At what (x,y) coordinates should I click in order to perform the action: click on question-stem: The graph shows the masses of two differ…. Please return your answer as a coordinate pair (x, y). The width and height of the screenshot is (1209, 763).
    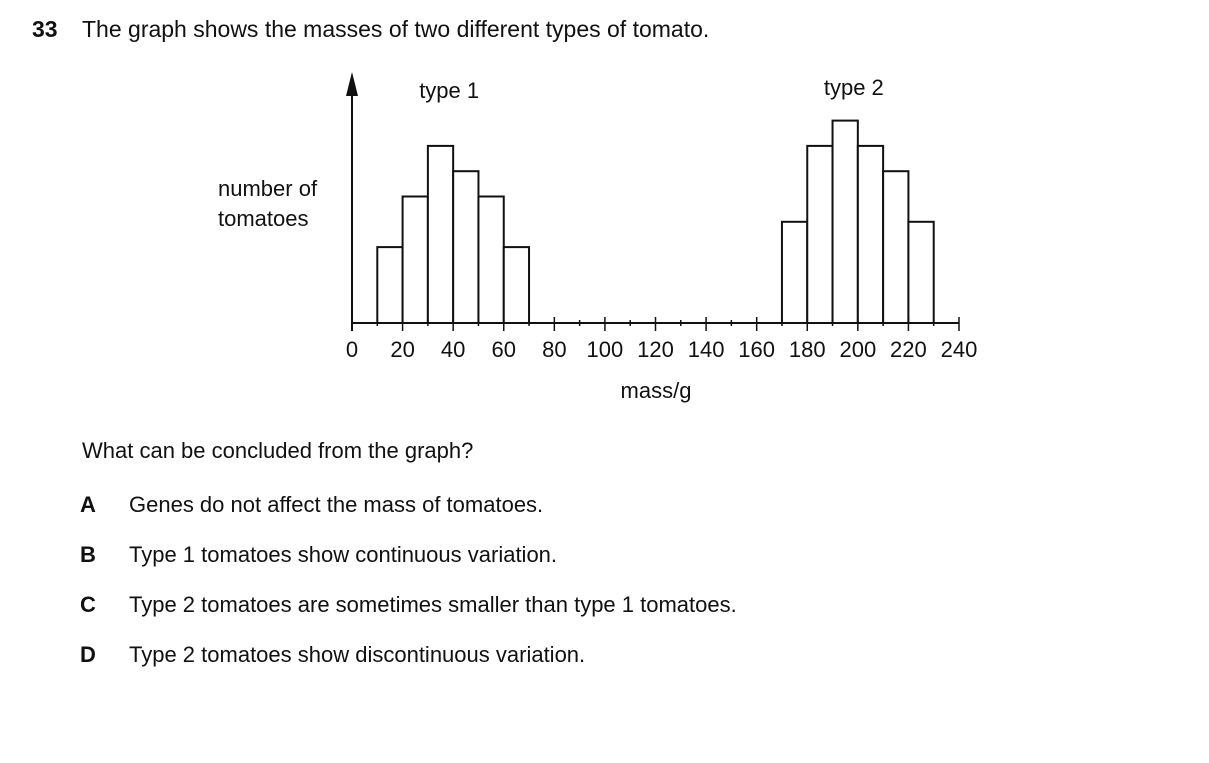
    Looking at the image, I should click on (396, 29).